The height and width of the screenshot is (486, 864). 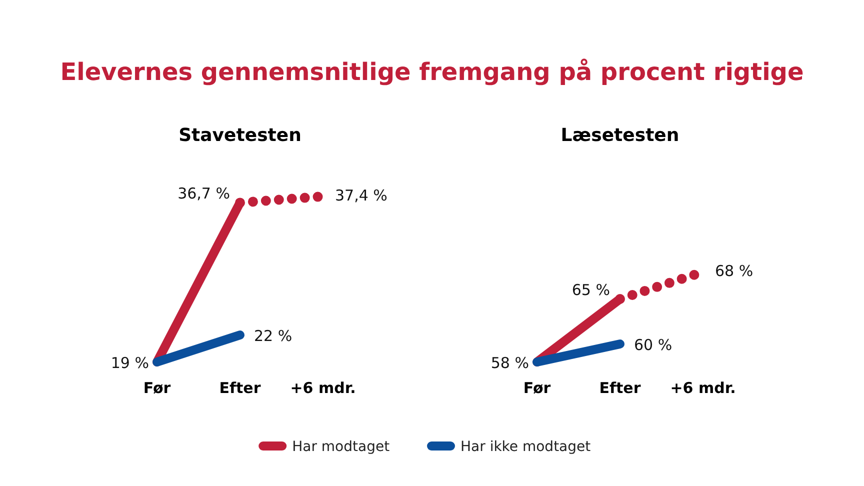 I want to click on text: Elevernes gennemsnitlige fremgang på procent rigtige, so click(x=432, y=72).